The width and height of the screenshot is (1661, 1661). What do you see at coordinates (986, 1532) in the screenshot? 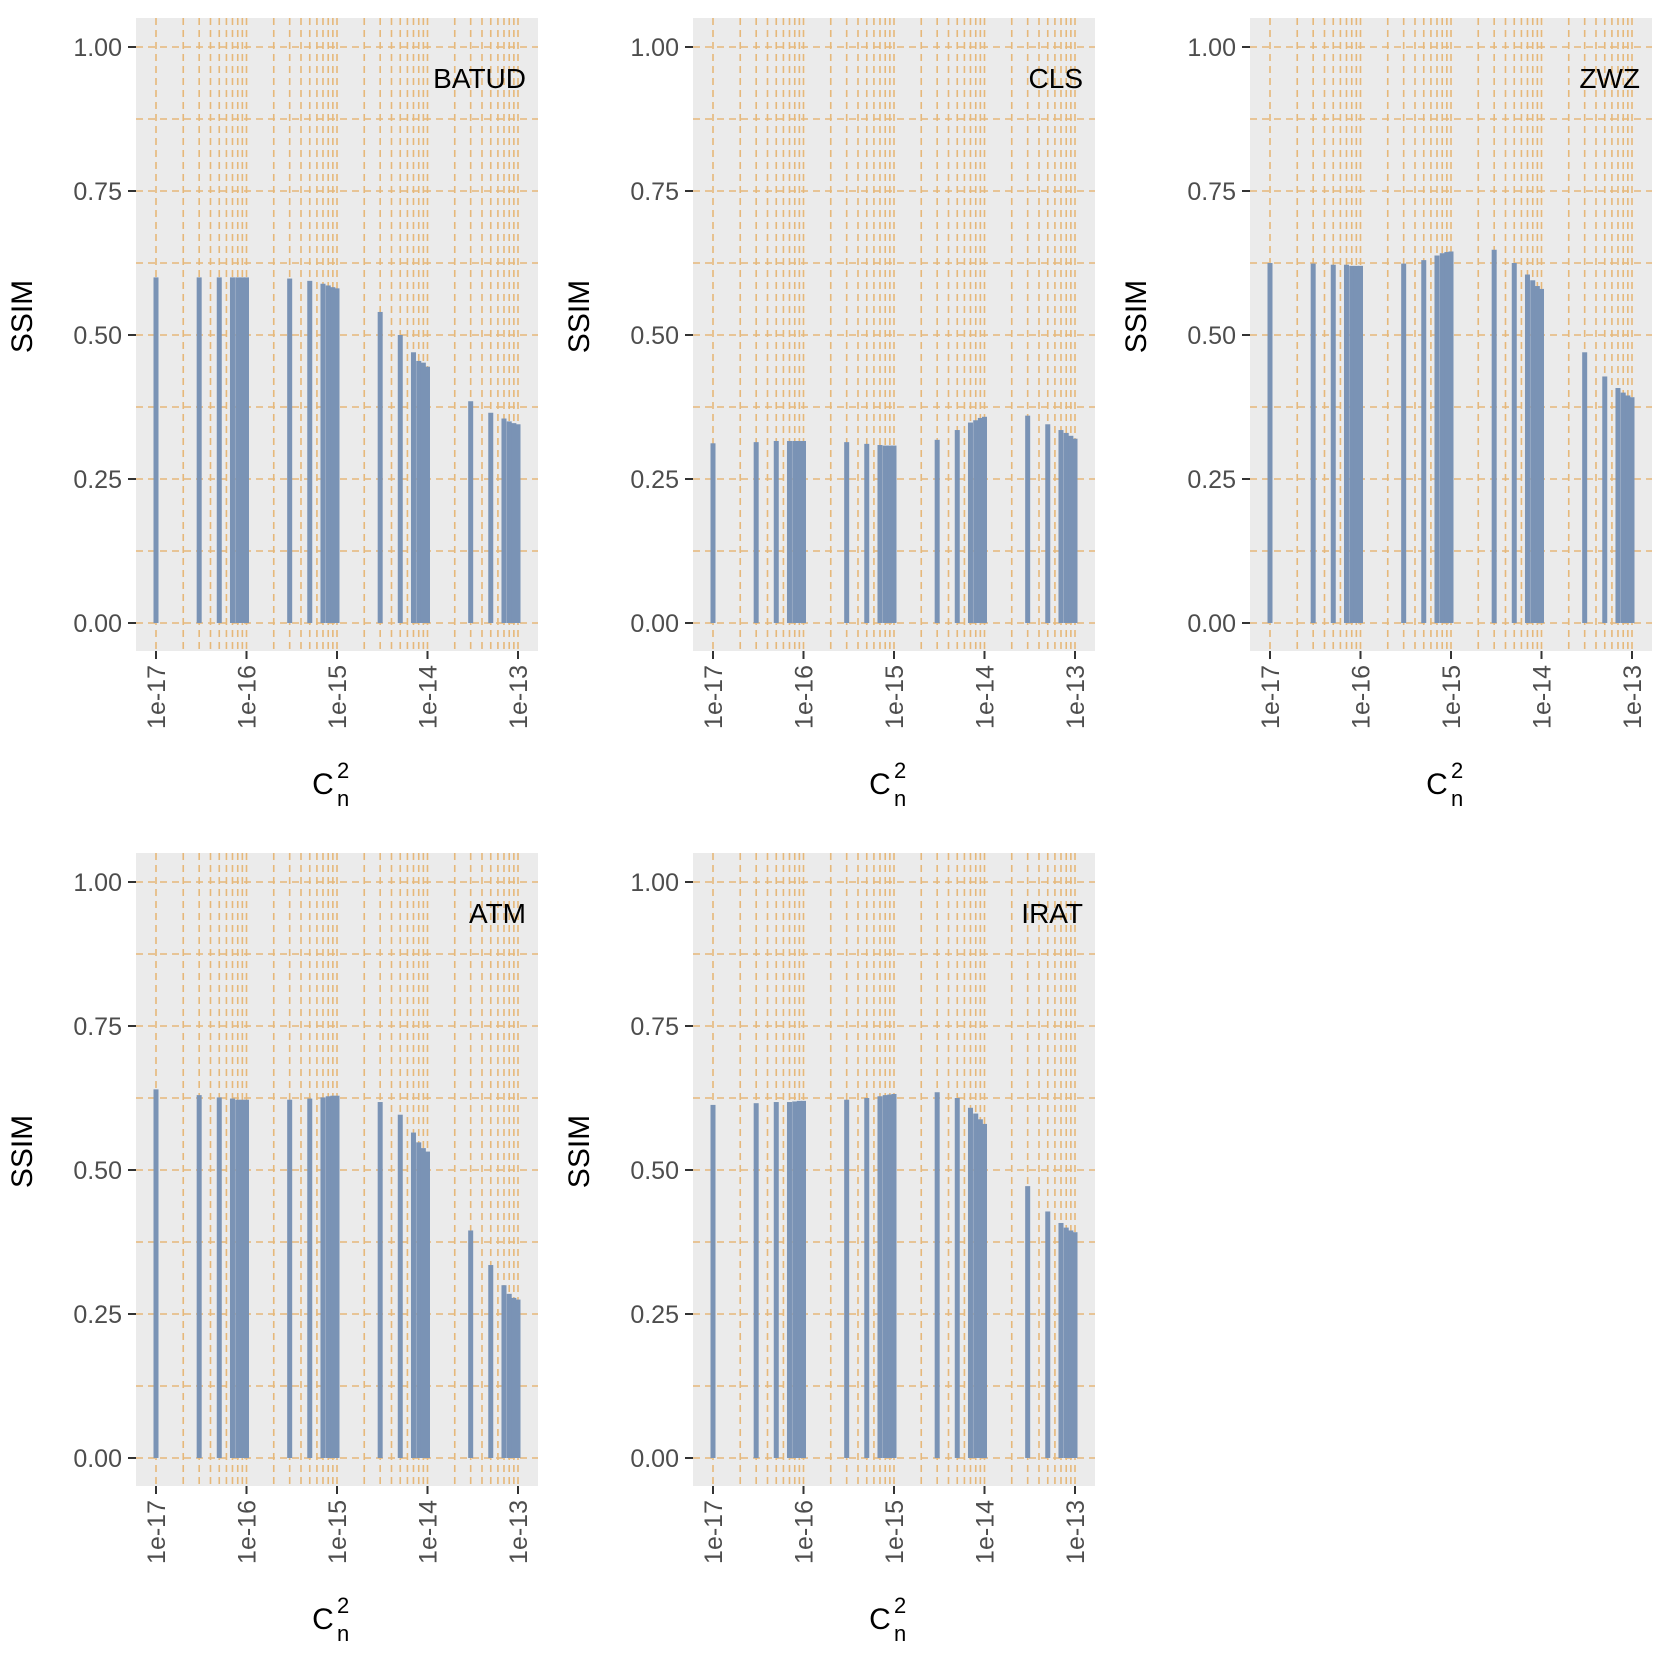
I see `x-tick-label: 1e-14` at bounding box center [986, 1532].